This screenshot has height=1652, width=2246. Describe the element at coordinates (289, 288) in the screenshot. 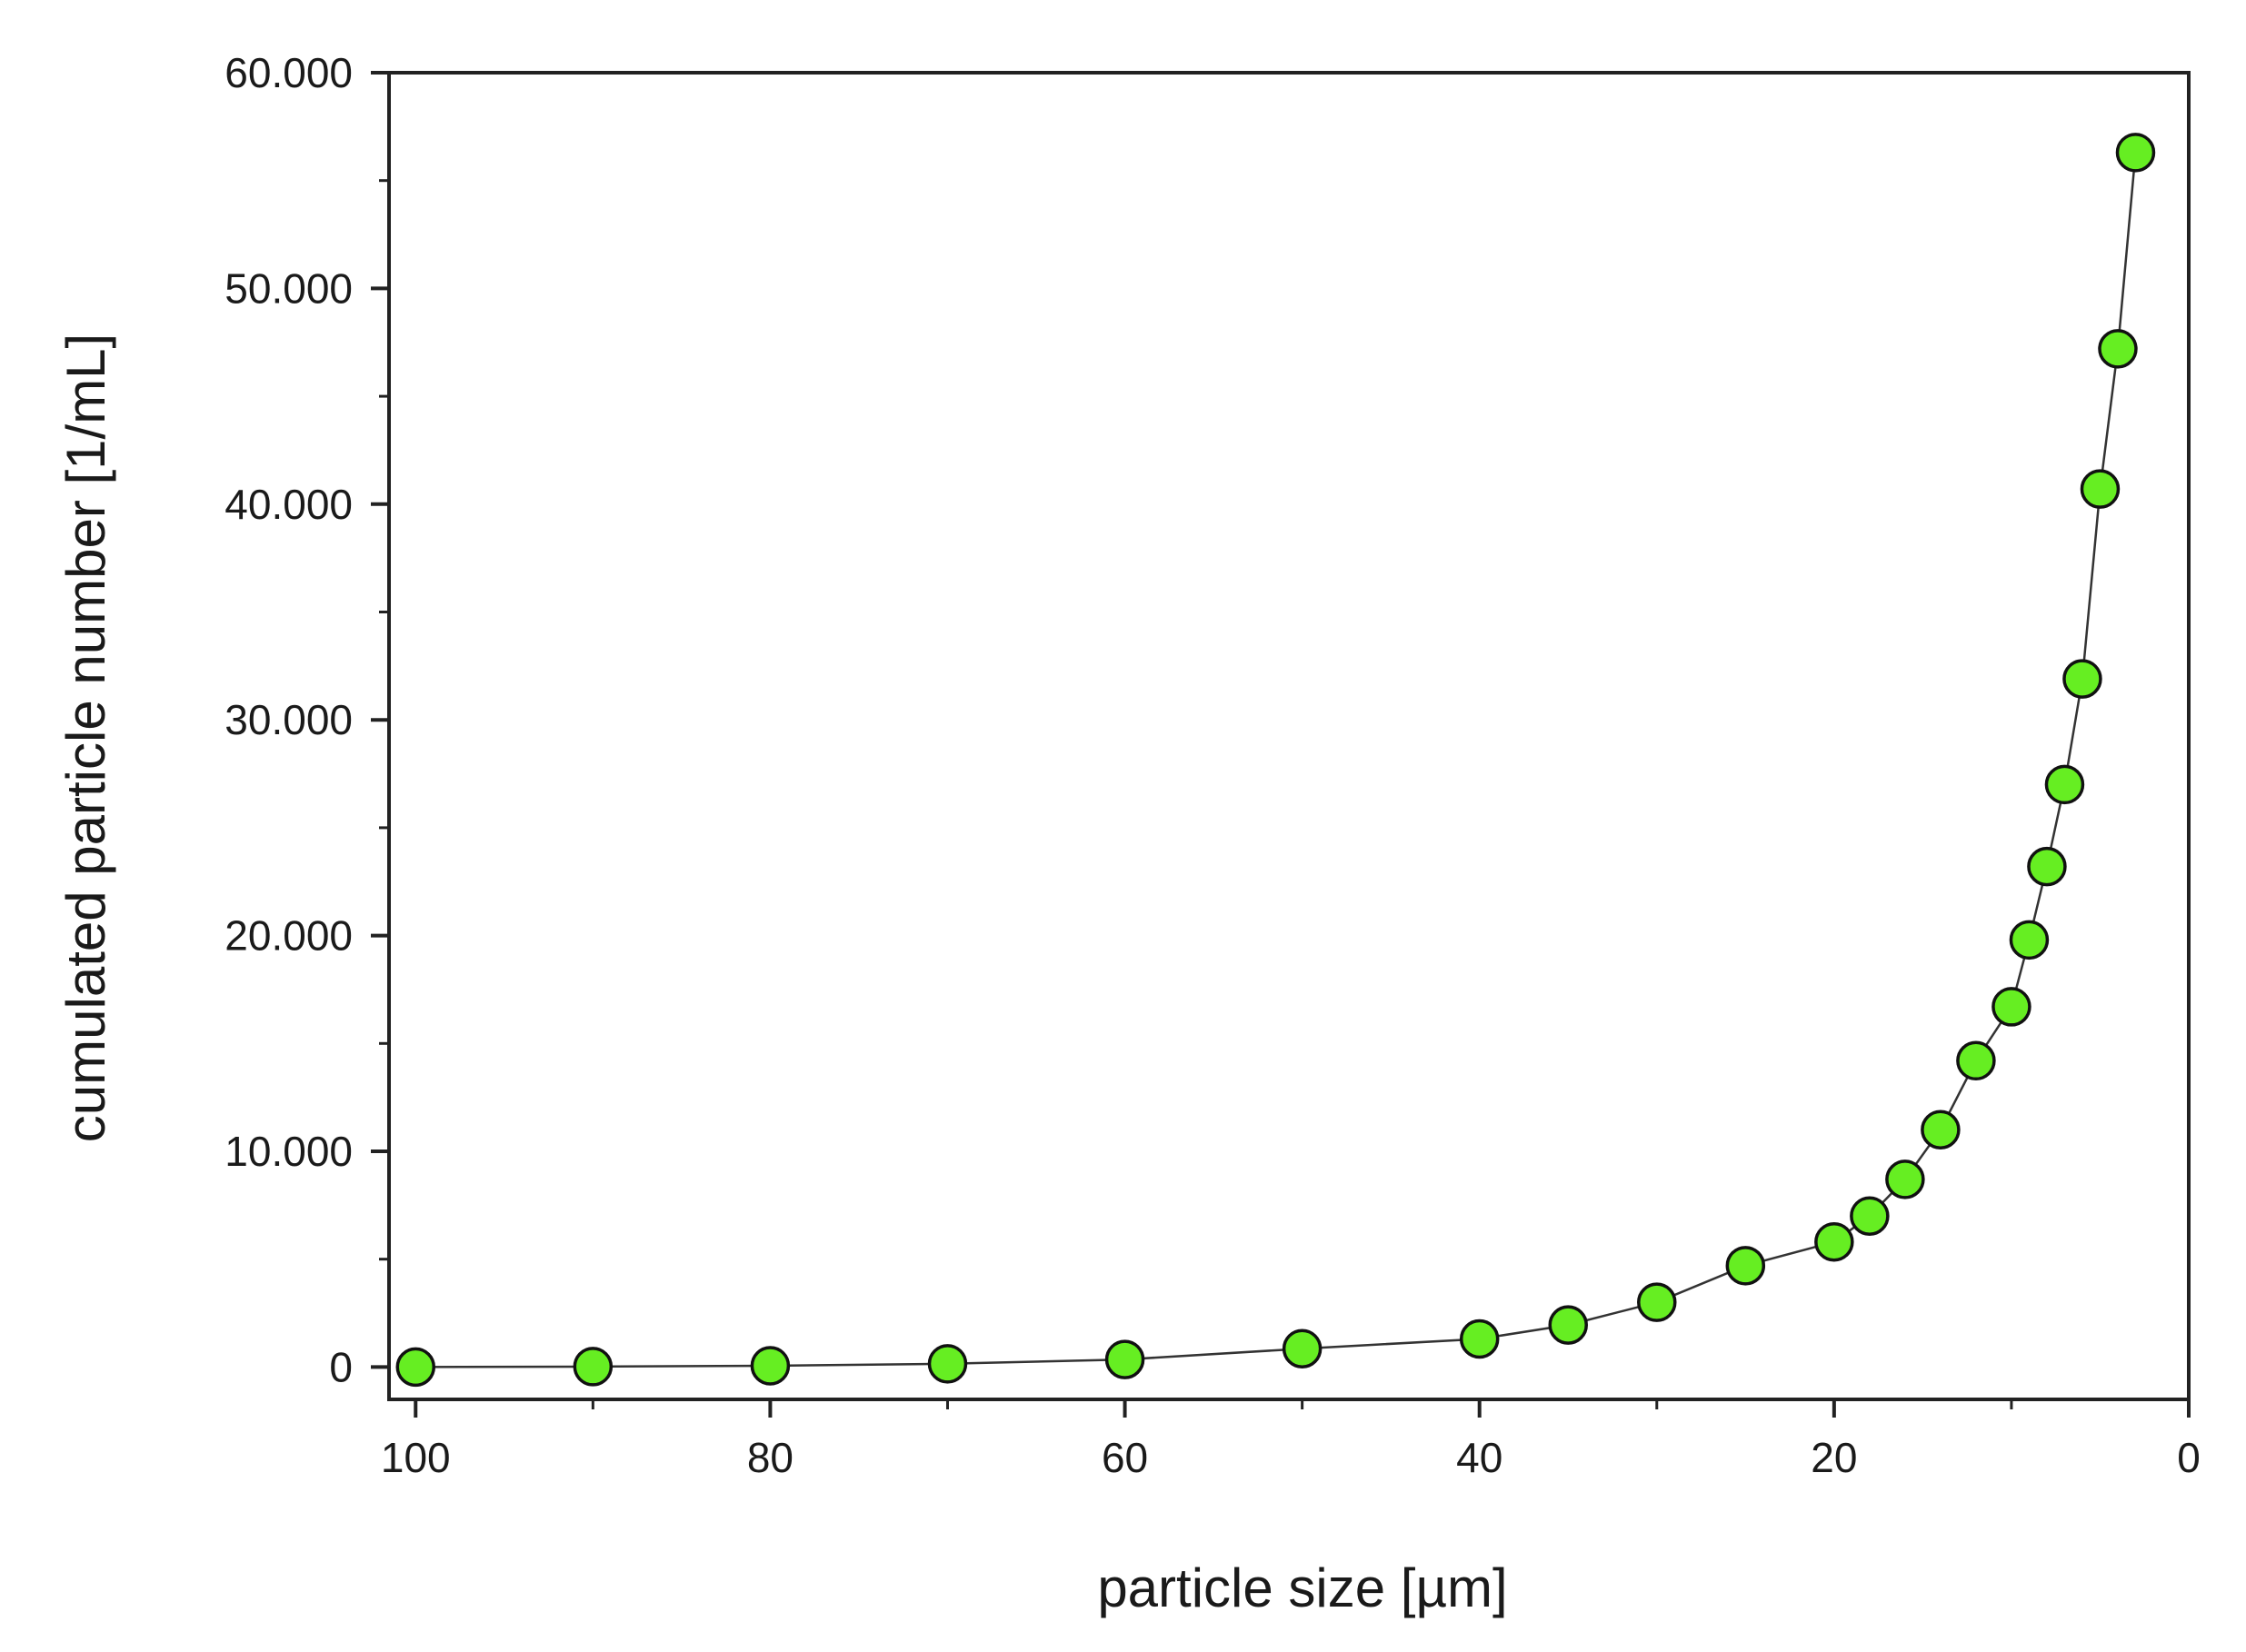

I see `y-tick-label: 50.000` at that location.